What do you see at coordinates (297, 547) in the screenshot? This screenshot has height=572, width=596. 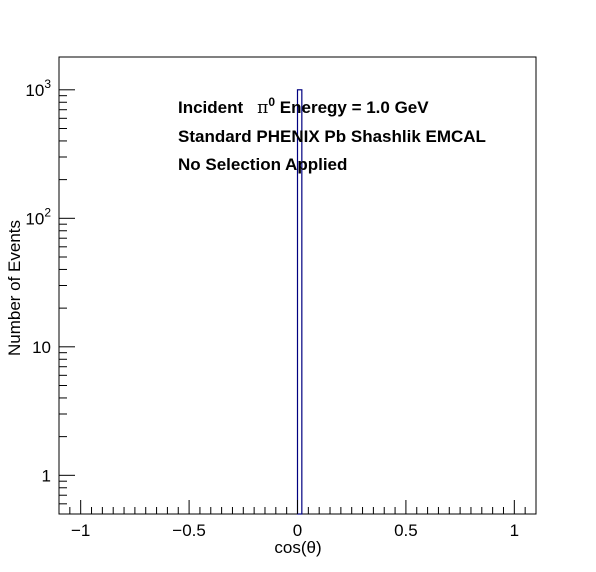 I see `x-axis-title: cos(θ)` at bounding box center [297, 547].